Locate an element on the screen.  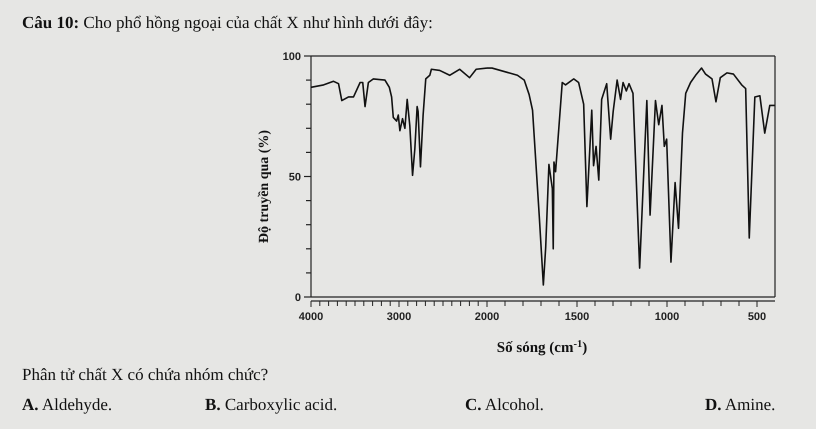
y-tick-label: 50 is located at coordinates (294, 178).